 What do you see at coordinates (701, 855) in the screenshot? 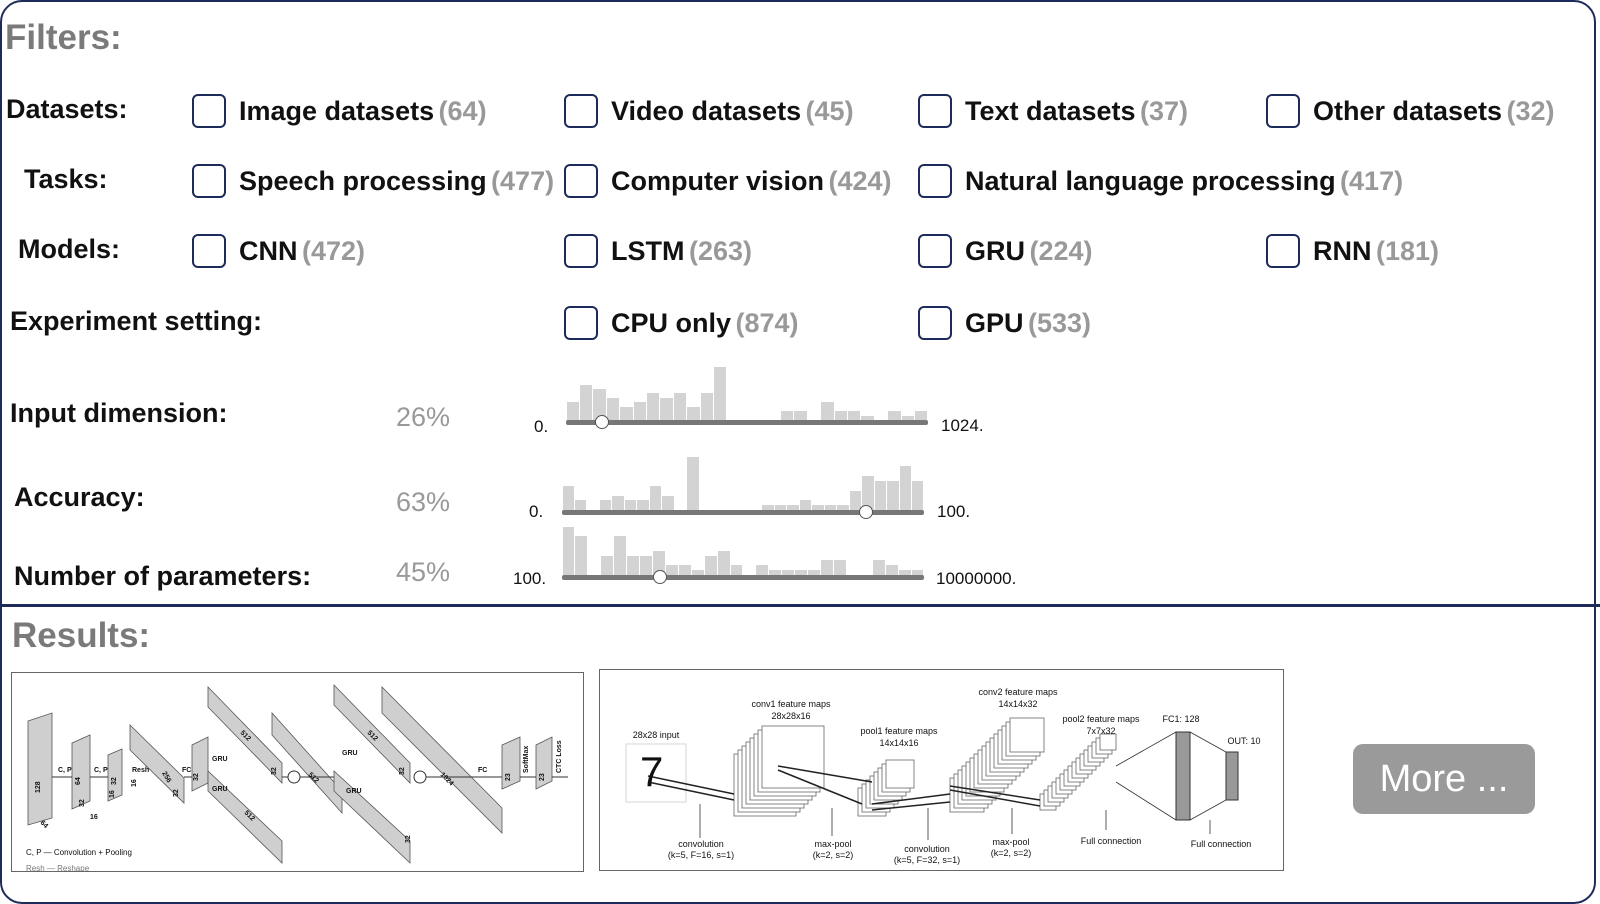
I see `diagram-text: (k=5, F=16, s=1)` at bounding box center [701, 855].